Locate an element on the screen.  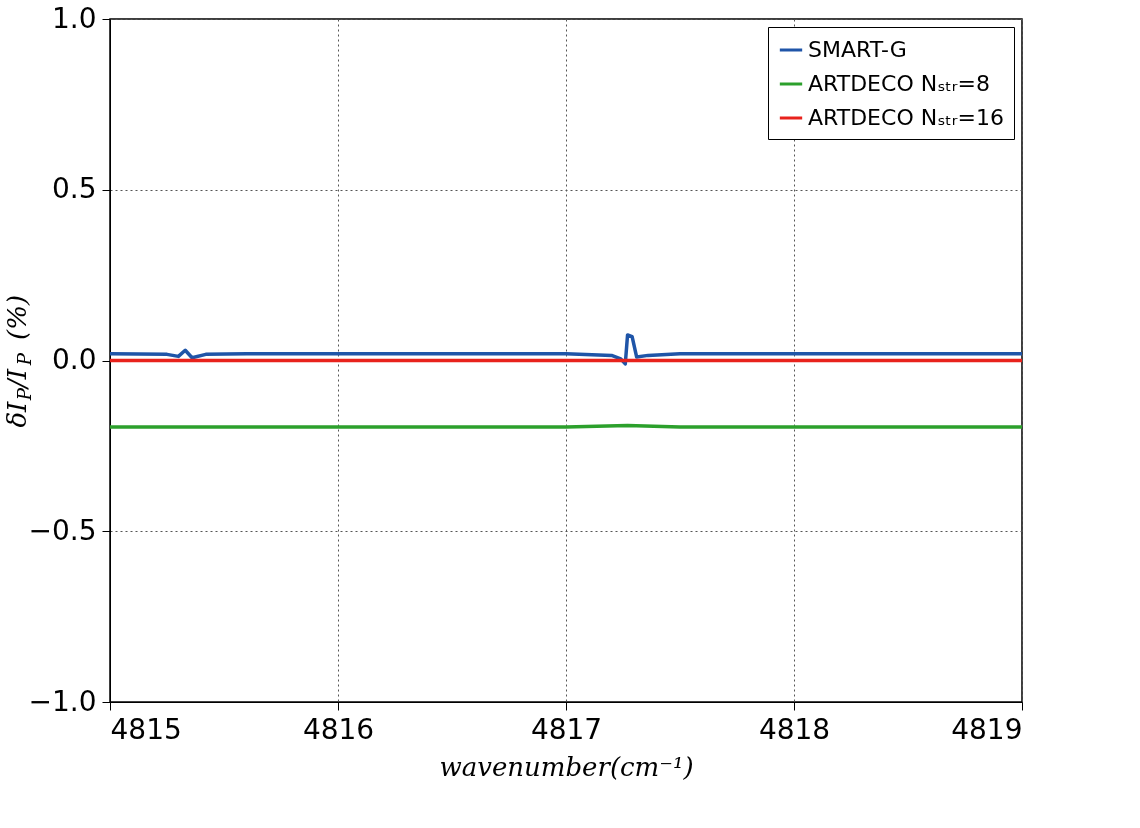
y-tick-label: 0.0 is located at coordinates (74, 359).